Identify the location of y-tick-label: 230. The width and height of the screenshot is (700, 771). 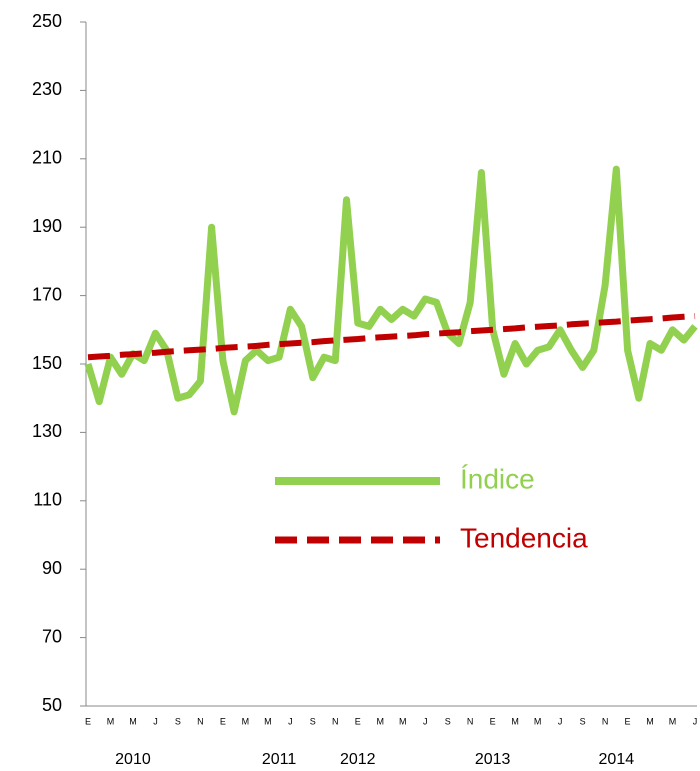
(47, 89).